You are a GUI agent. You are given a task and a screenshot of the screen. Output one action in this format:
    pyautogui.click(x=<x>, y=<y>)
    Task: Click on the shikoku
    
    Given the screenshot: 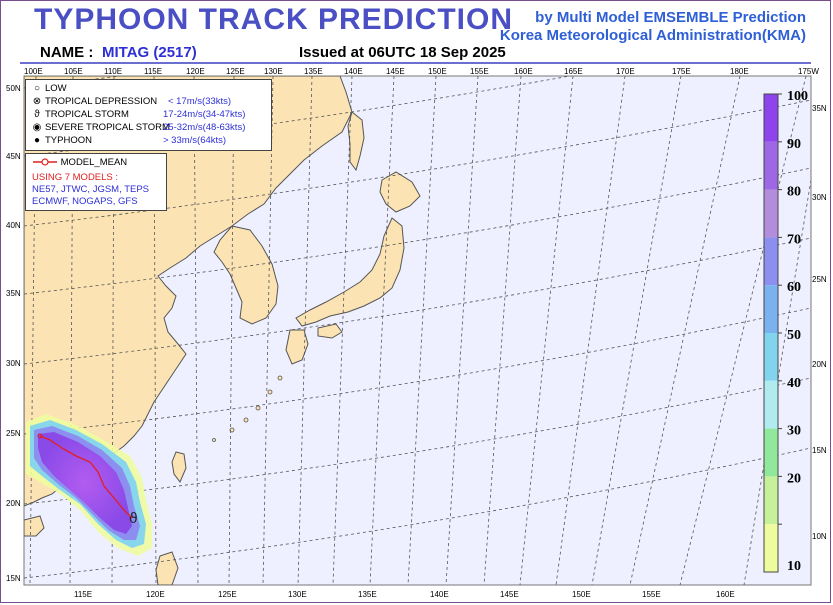 What is the action you would take?
    pyautogui.click(x=330, y=331)
    